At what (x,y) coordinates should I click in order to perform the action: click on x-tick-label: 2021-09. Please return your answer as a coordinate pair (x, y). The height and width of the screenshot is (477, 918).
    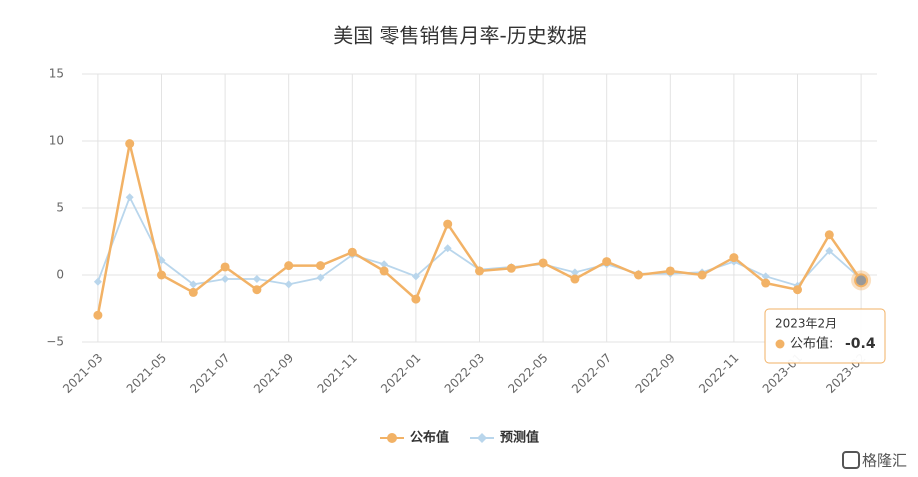
    Looking at the image, I should click on (273, 373).